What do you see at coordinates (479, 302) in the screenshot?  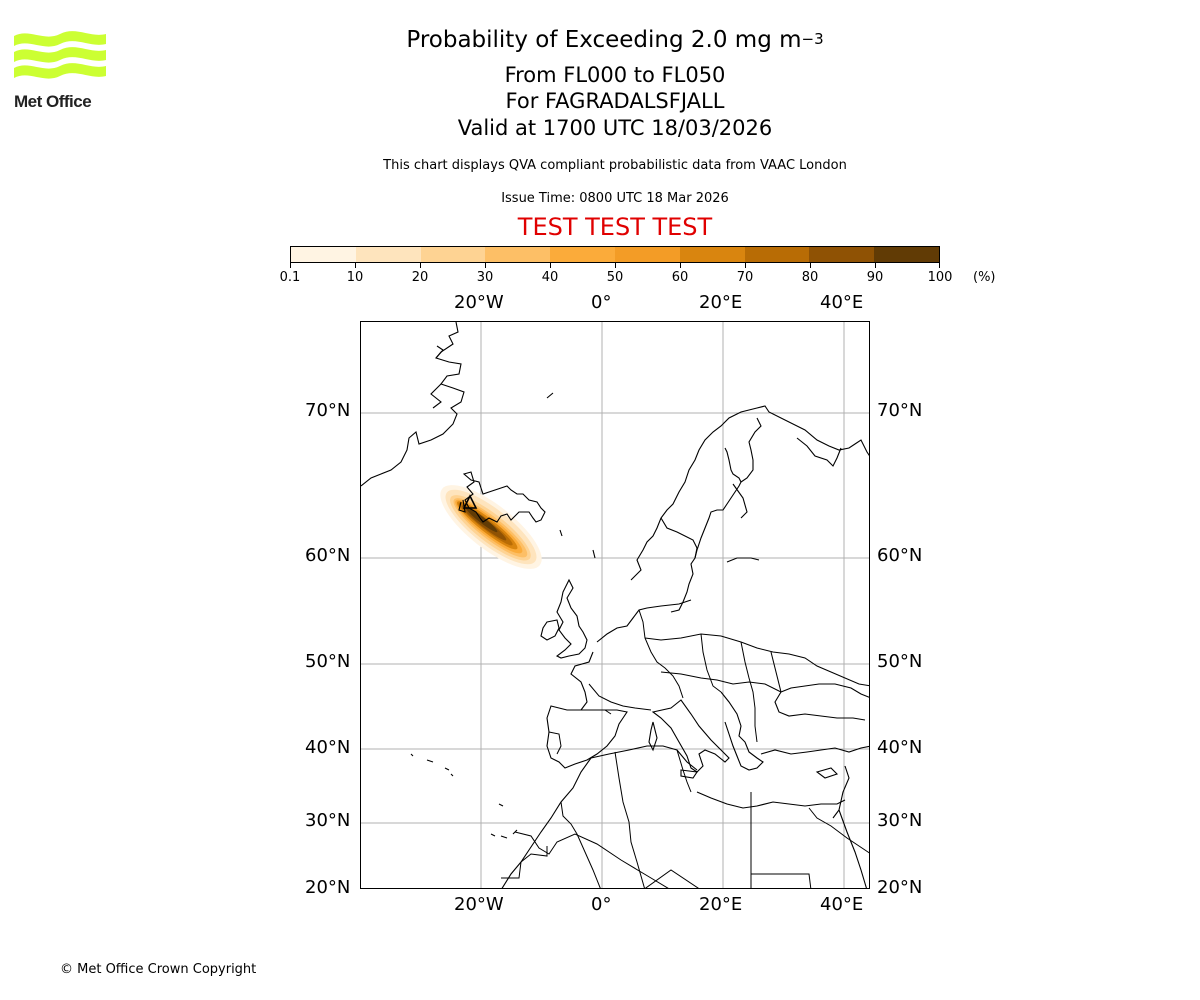 I see `lon-label-top: 20°W` at bounding box center [479, 302].